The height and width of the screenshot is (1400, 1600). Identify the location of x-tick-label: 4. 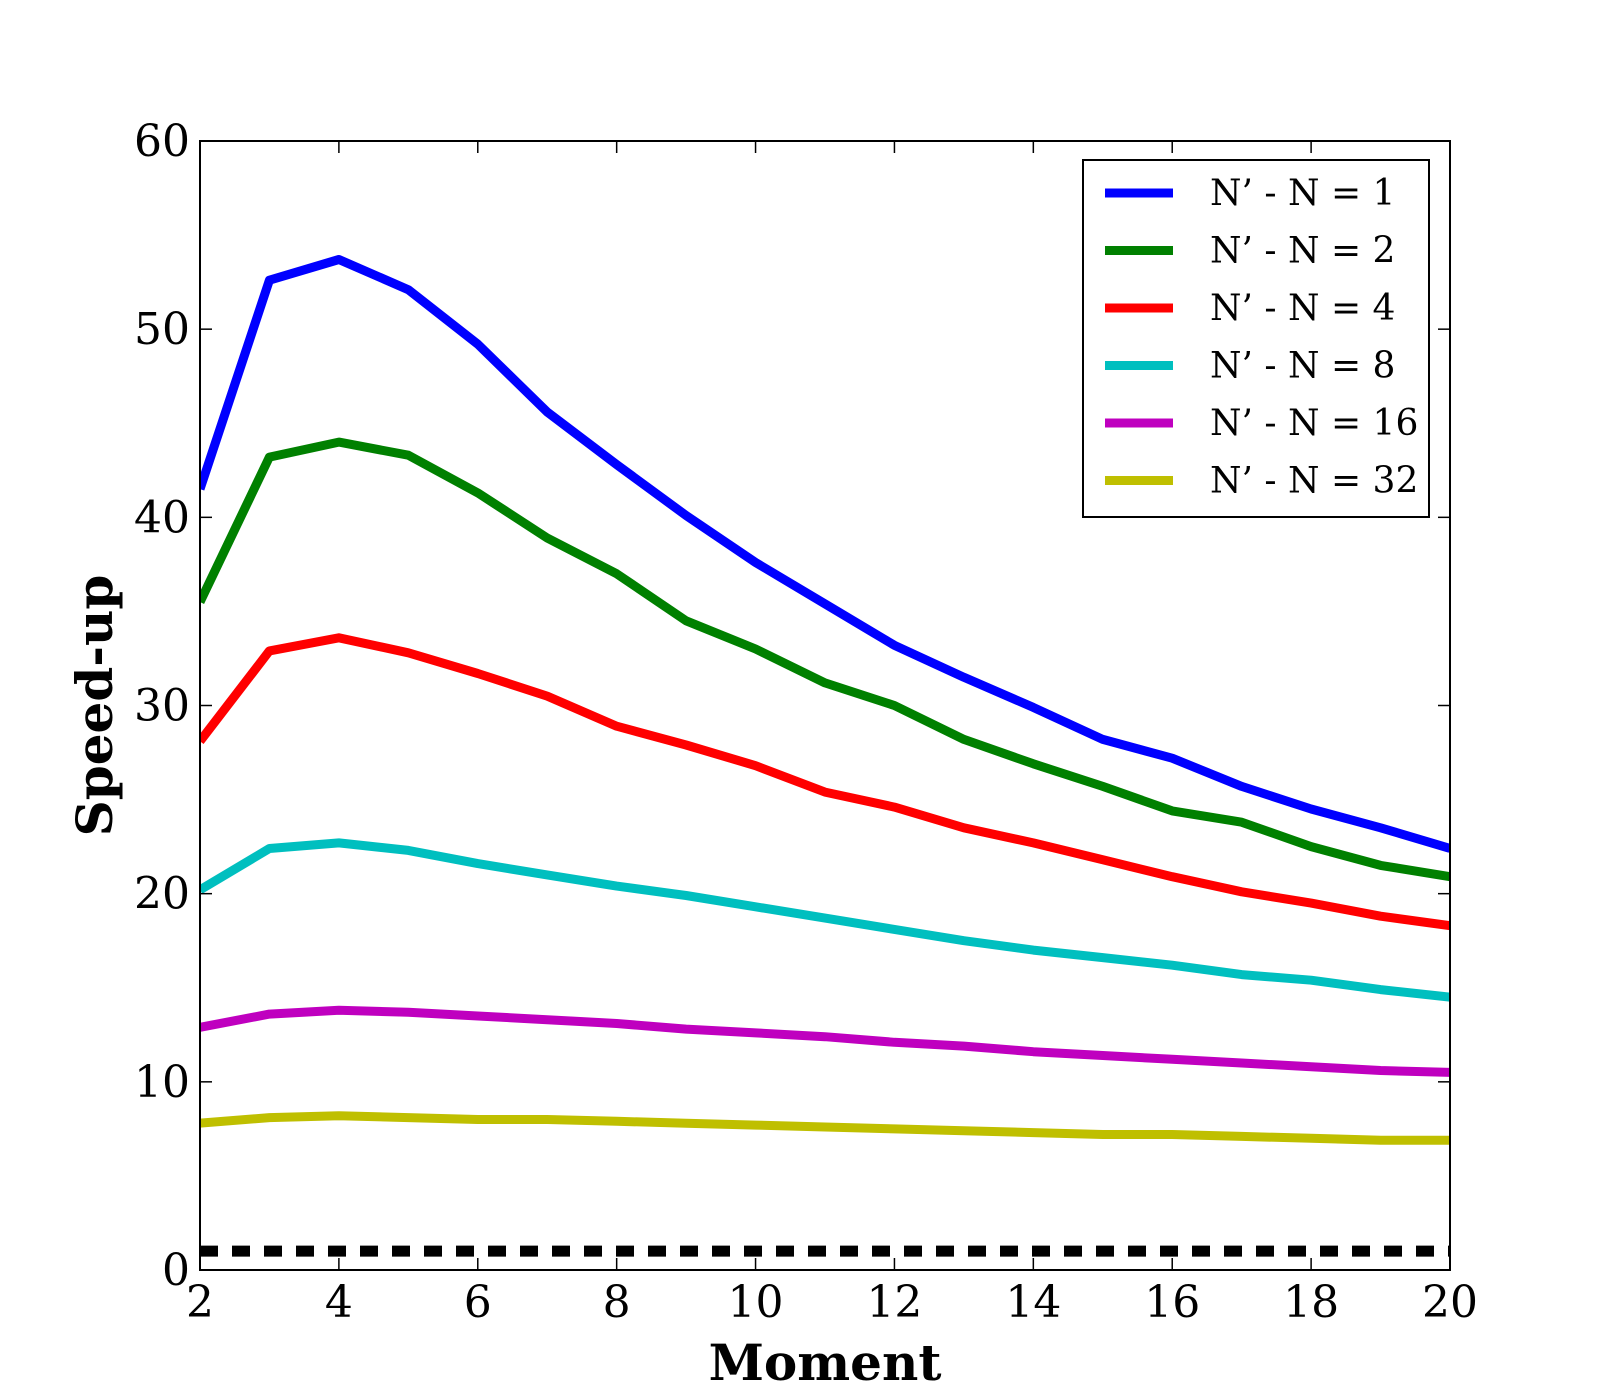
(339, 1302).